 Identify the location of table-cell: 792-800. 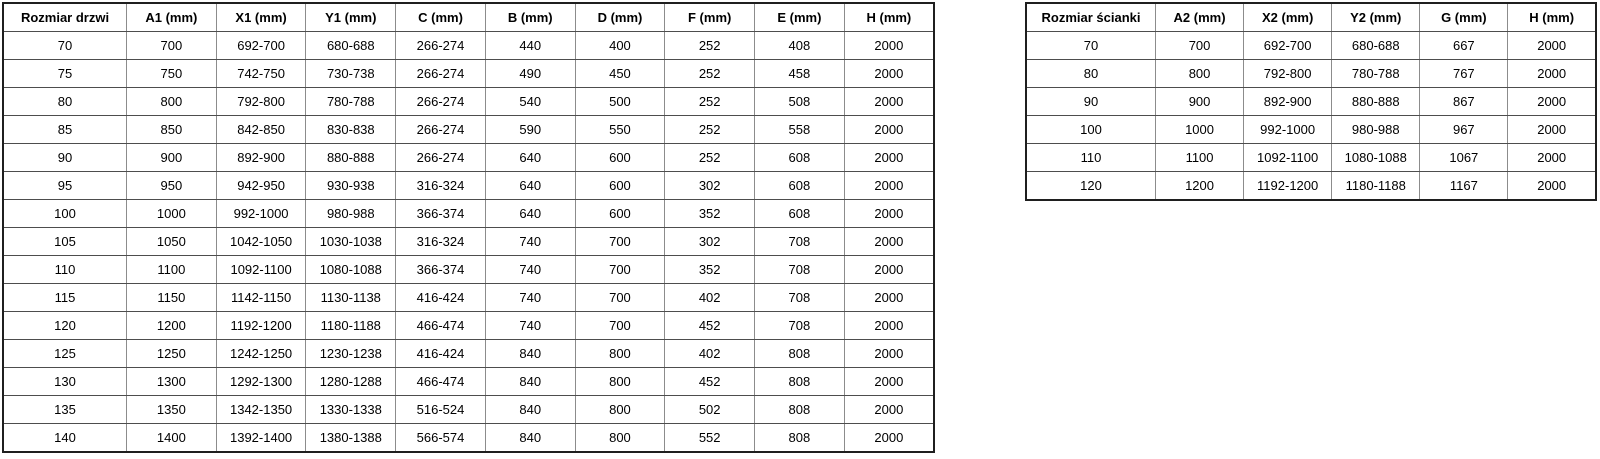
(261, 101).